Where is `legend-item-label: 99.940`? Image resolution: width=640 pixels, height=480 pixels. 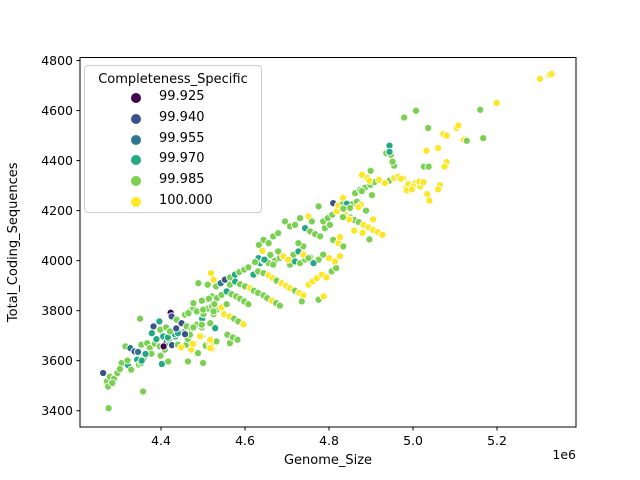 legend-item-label: 99.940 is located at coordinates (182, 117).